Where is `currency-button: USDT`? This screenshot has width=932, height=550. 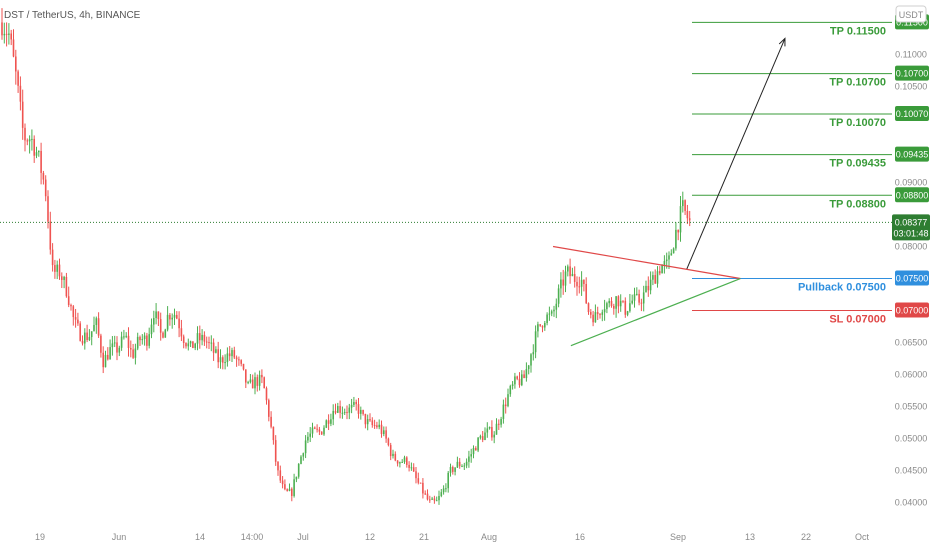 currency-button: USDT is located at coordinates (911, 14).